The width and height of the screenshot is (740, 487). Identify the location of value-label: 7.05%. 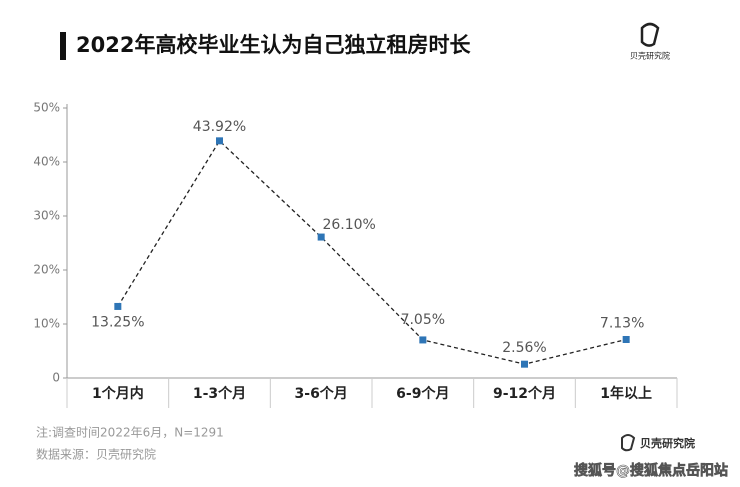
(423, 320).